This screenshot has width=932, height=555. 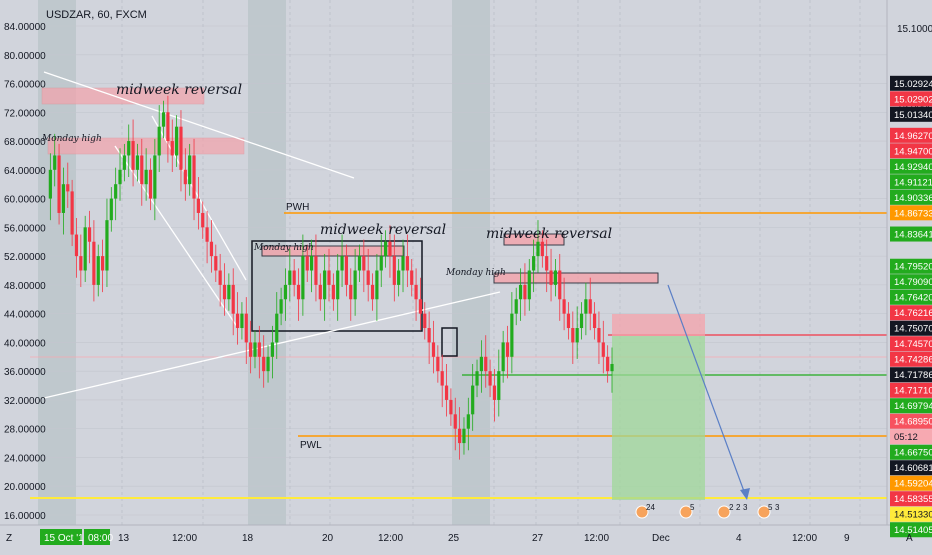 What do you see at coordinates (661, 538) in the screenshot?
I see `x-axis-tick-label: Dec` at bounding box center [661, 538].